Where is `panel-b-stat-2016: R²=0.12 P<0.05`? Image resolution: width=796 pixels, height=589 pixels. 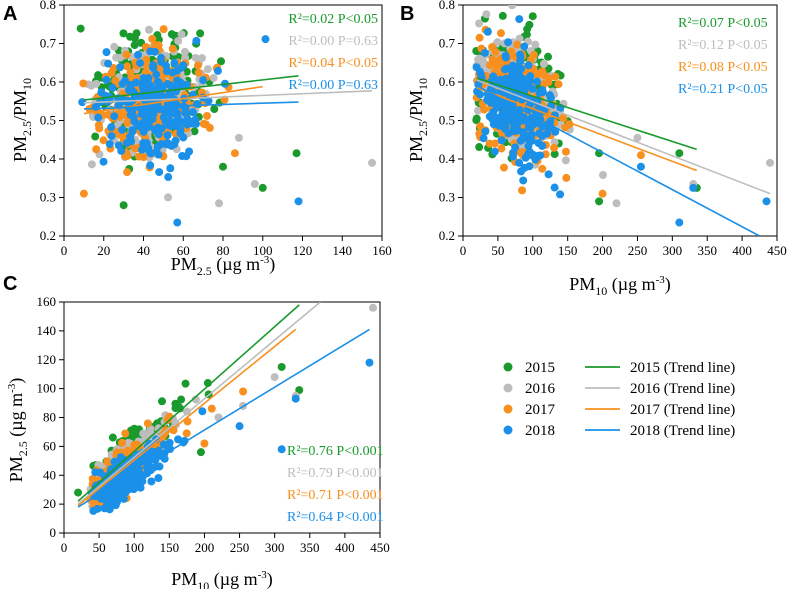 panel-b-stat-2016: R²=0.12 P<0.05 is located at coordinates (723, 45).